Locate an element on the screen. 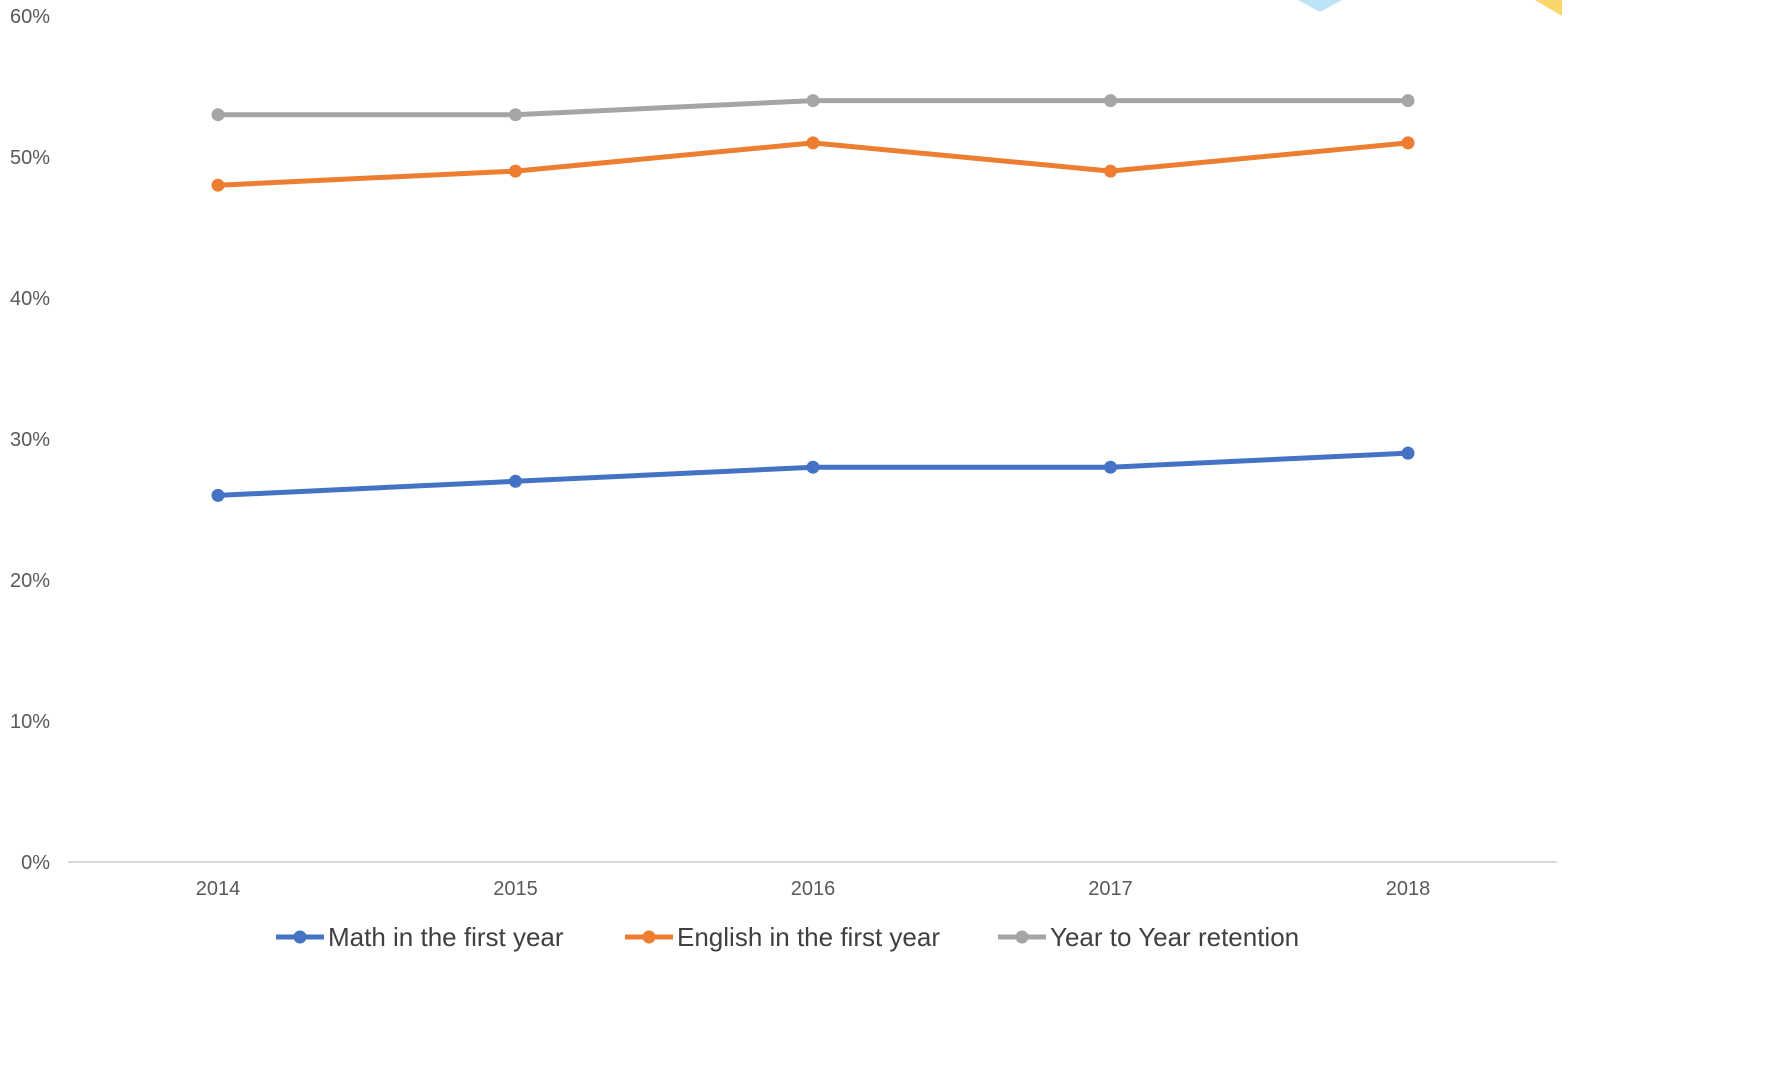 The height and width of the screenshot is (1085, 1785). legend-label: Year to Year retention is located at coordinates (1174, 937).